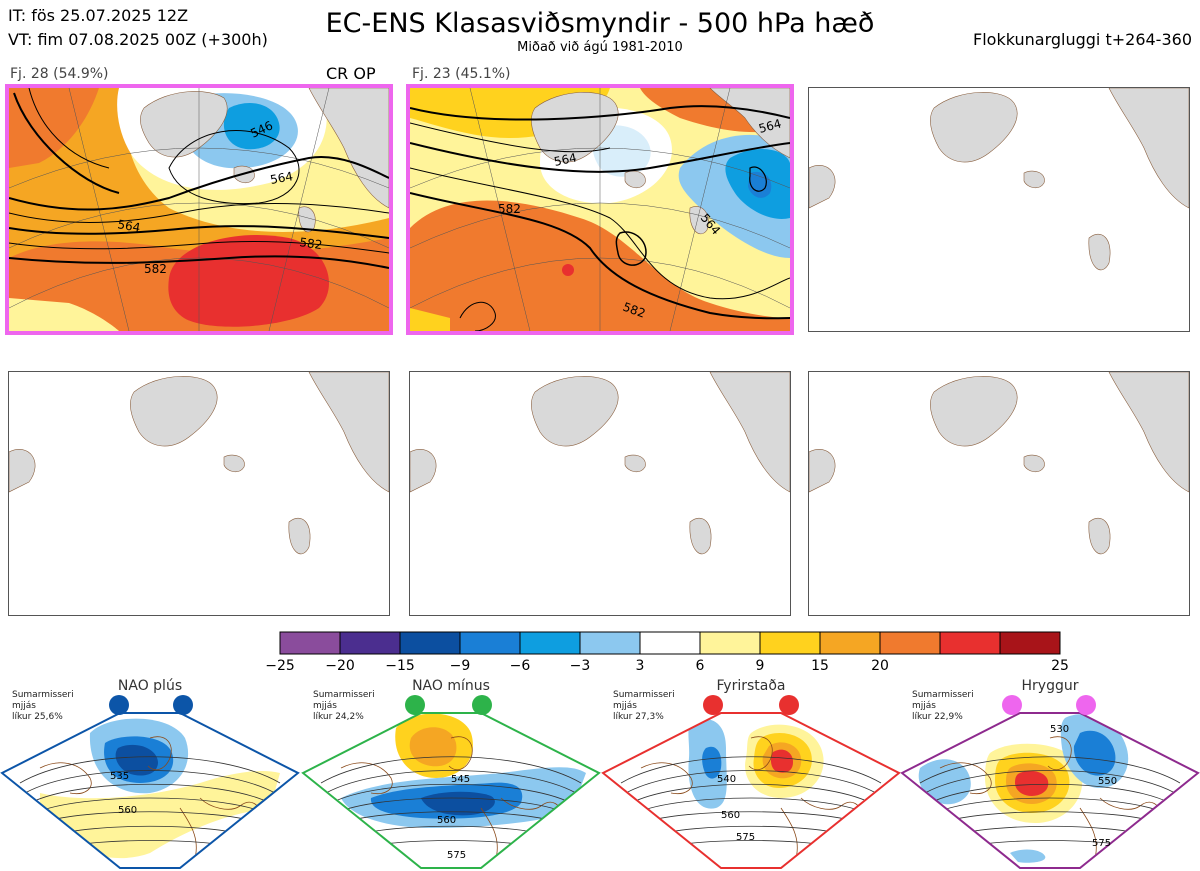 The width and height of the screenshot is (1200, 871). I want to click on colorbar: −25 −20 −15 −9 −6 −3 3 6 9 15 20 25, so click(667, 652).